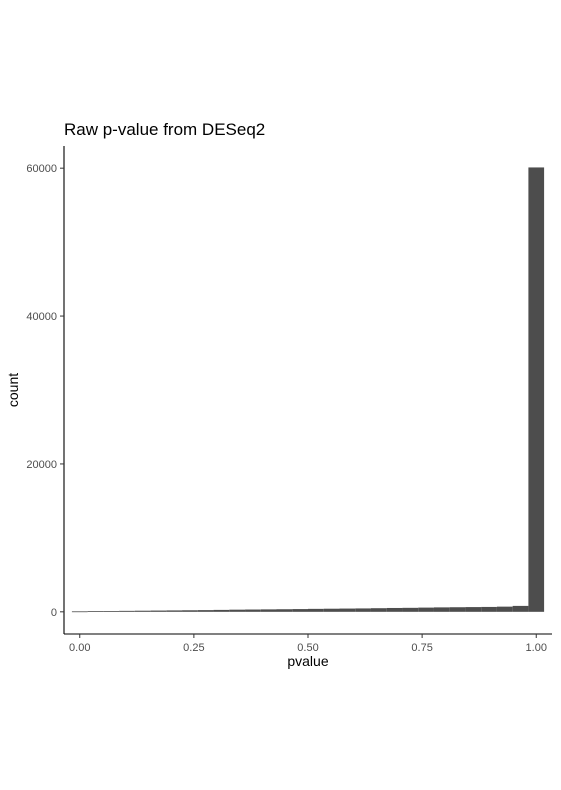  Describe the element at coordinates (536, 648) in the screenshot. I see `x-tick-label-4: 1.00` at that location.